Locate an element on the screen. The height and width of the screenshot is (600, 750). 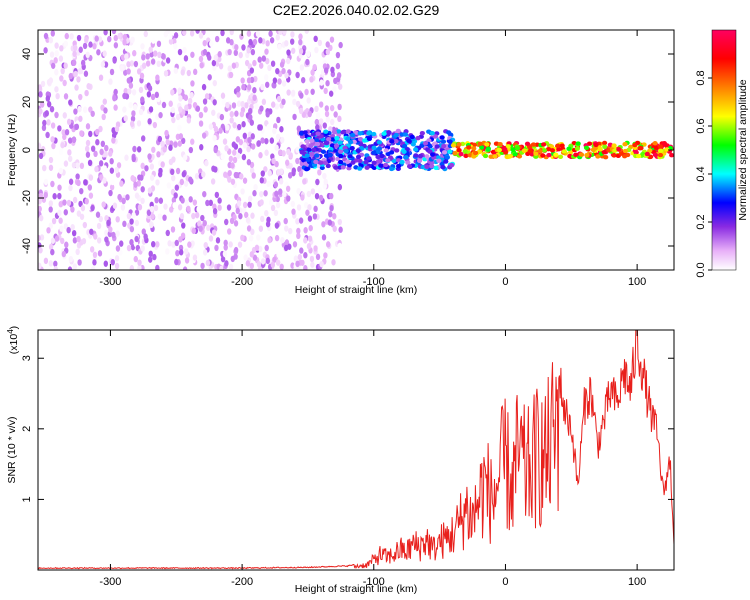
x-tick-label: -200 is located at coordinates (242, 282).